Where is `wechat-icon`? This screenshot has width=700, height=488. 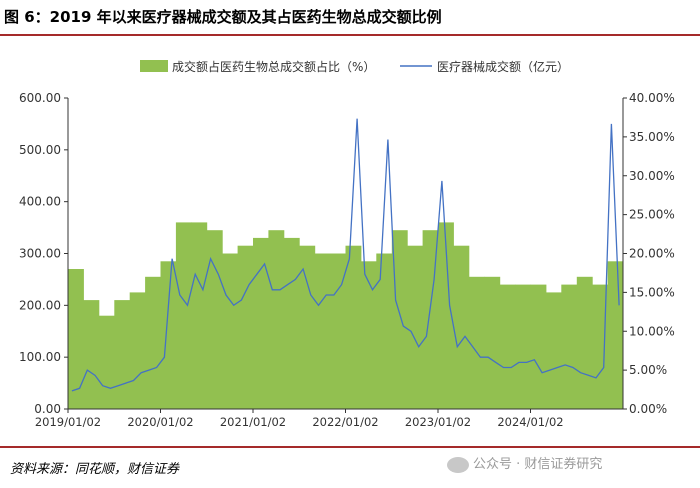
wechat-icon is located at coordinates (458, 464).